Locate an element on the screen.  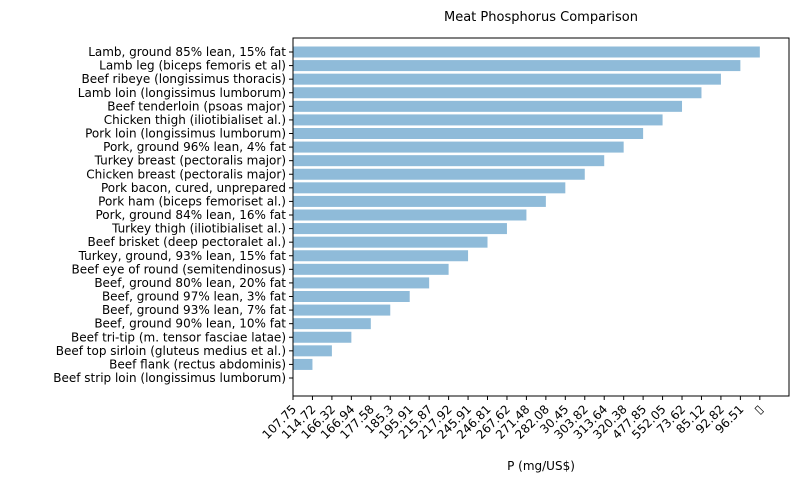
category-label: Beef, ground 97% lean, 3% fat is located at coordinates (194, 297).